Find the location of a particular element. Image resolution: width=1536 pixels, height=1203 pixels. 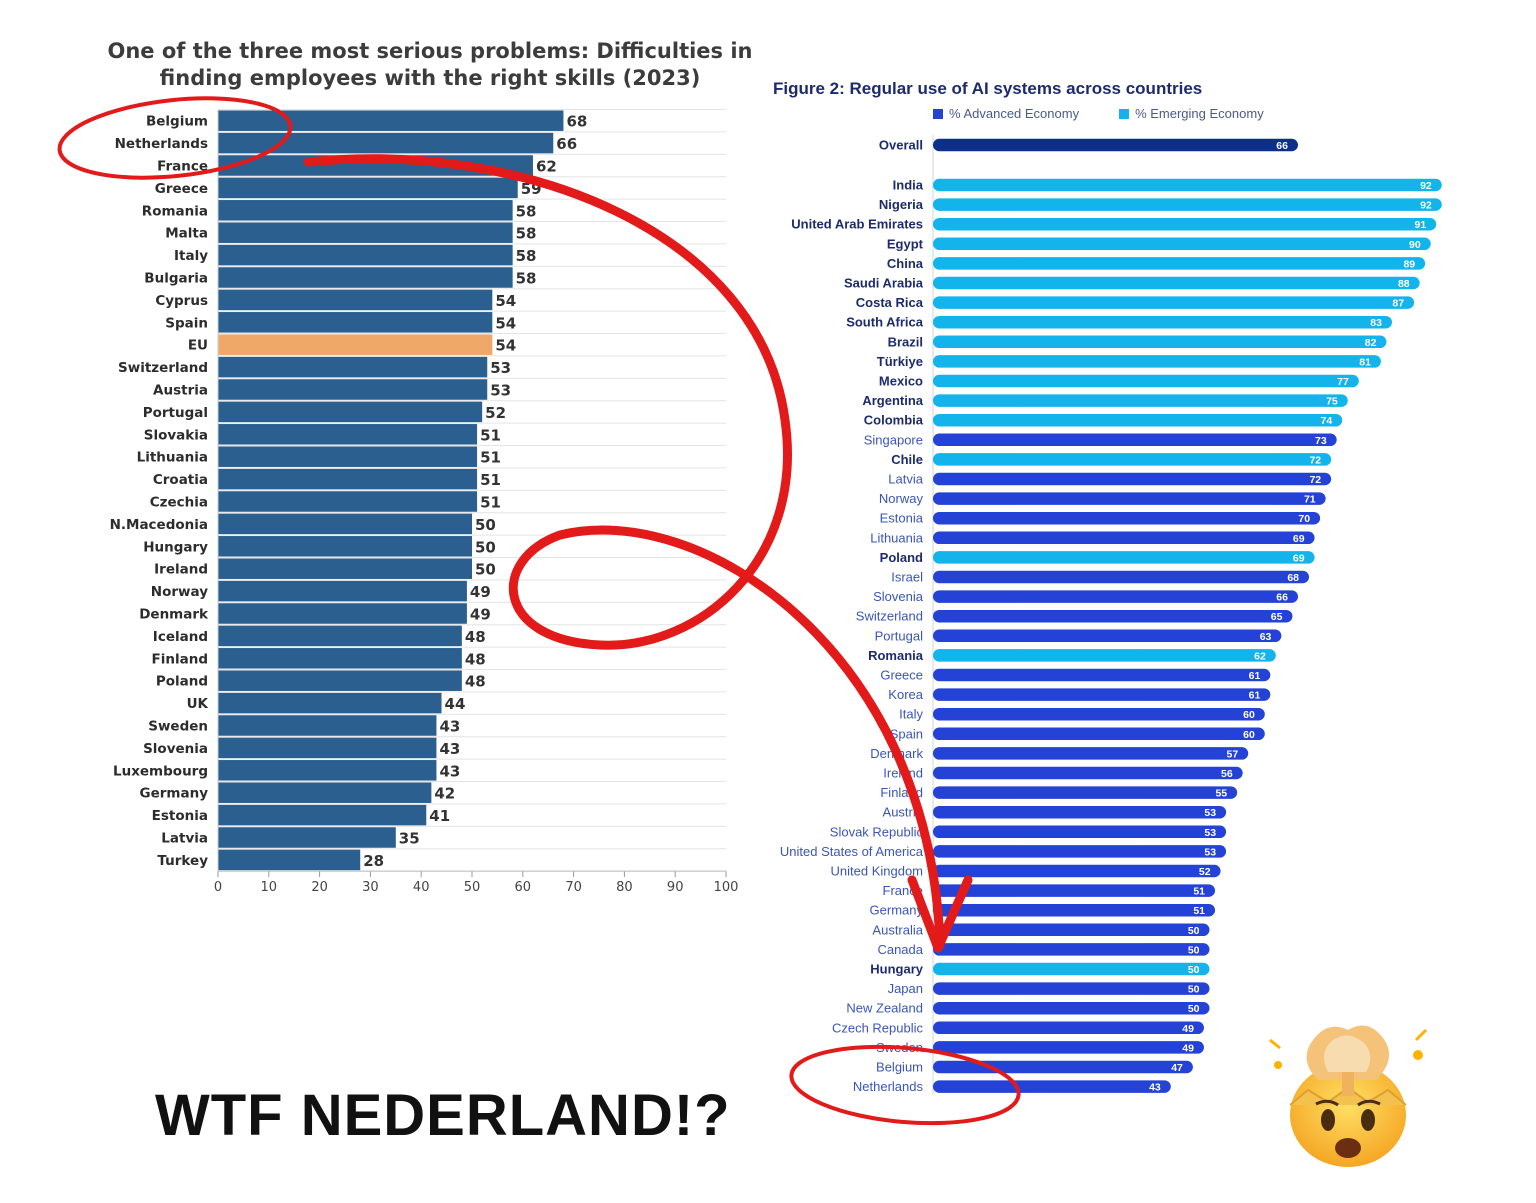

right-category-label: Egypt is located at coordinates (905, 243).